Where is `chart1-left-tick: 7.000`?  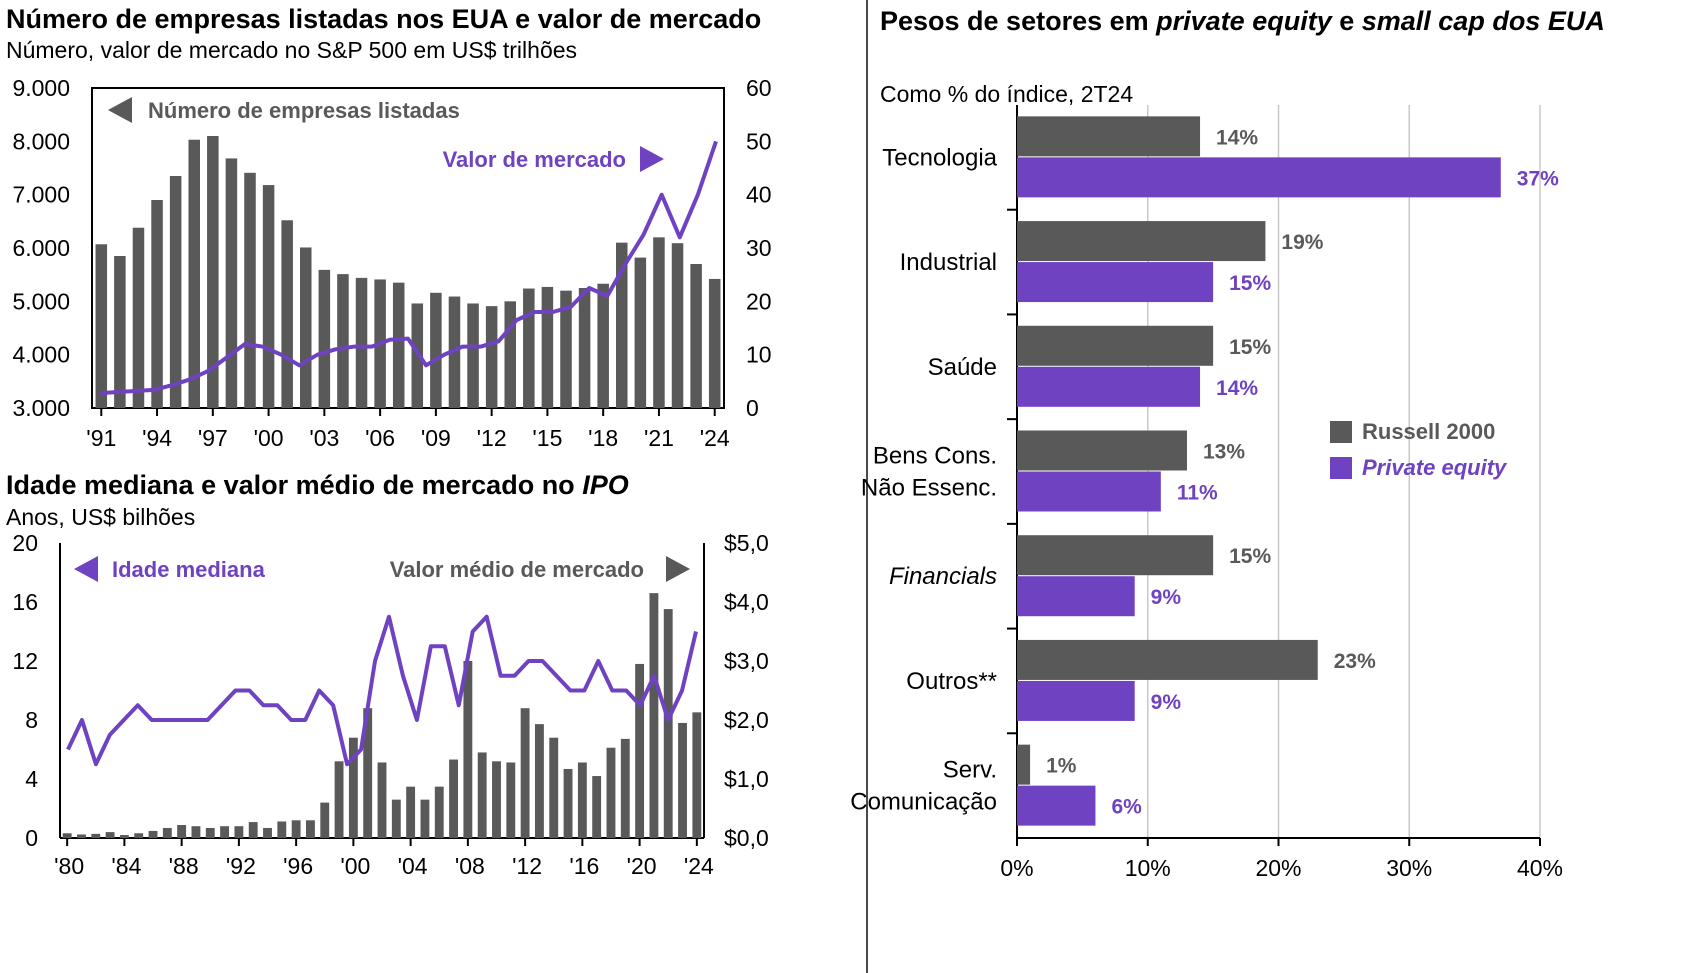 chart1-left-tick: 7.000 is located at coordinates (41, 195).